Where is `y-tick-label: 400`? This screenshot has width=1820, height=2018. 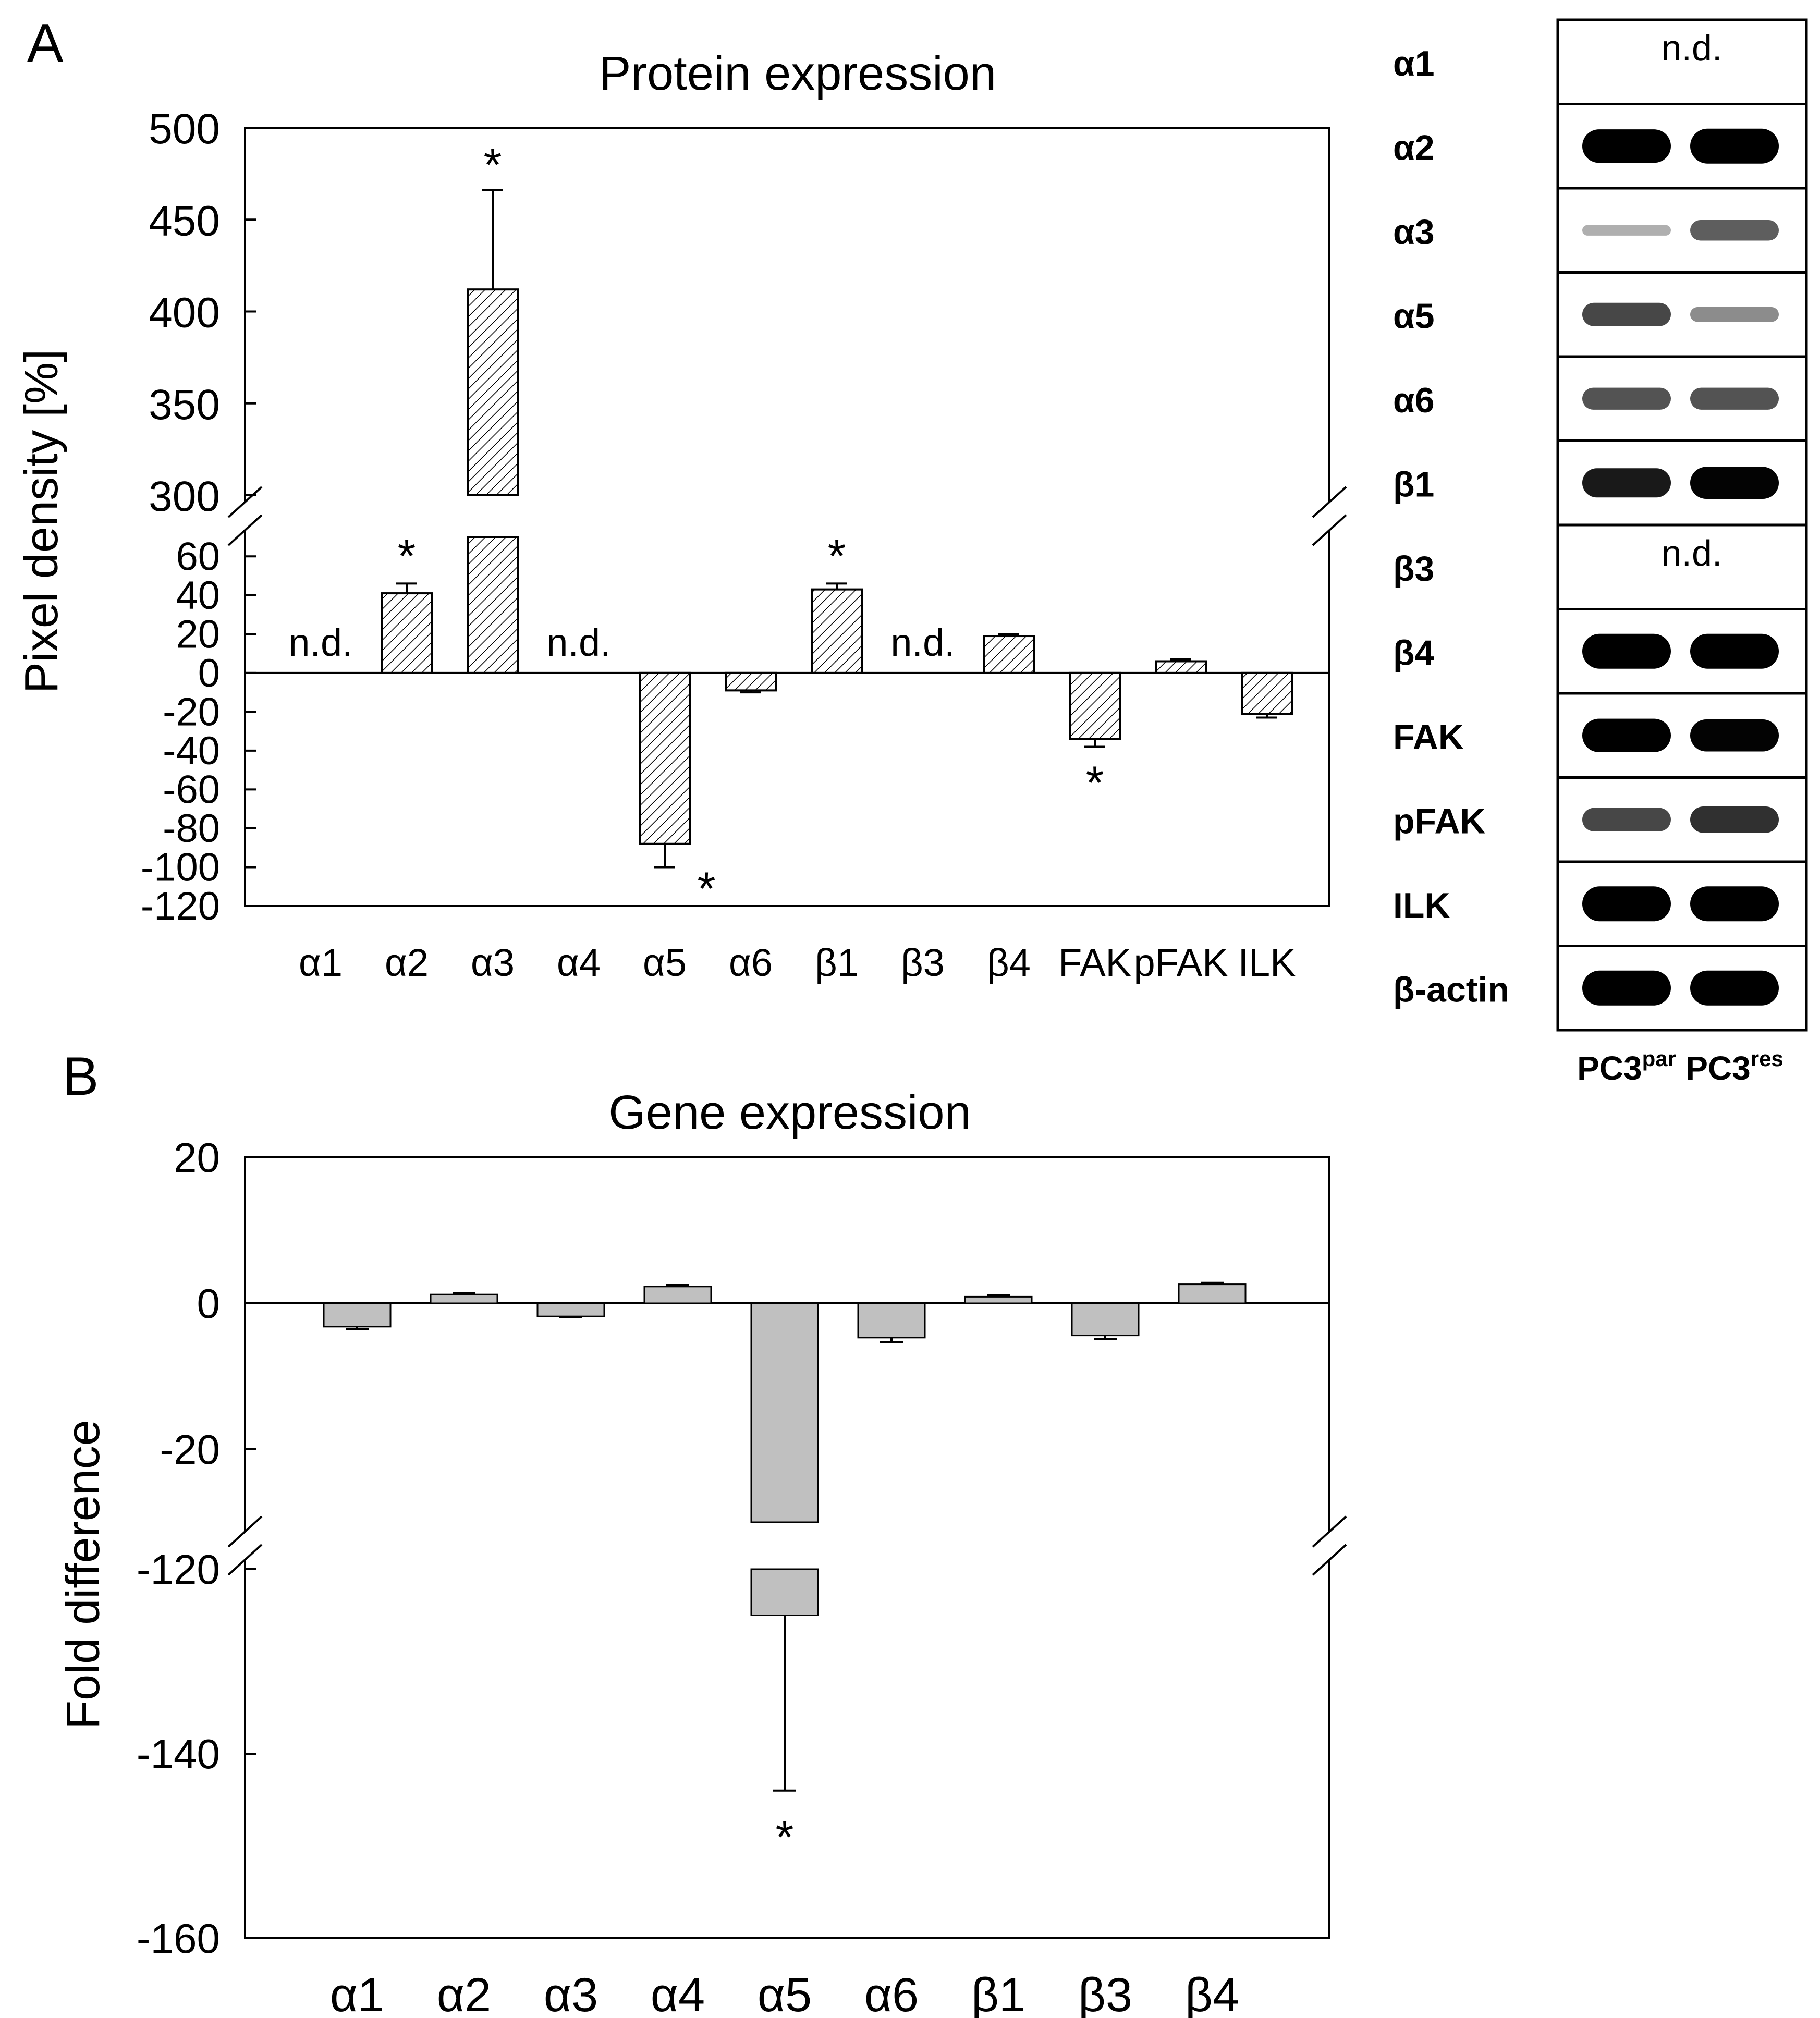 y-tick-label: 400 is located at coordinates (184, 313).